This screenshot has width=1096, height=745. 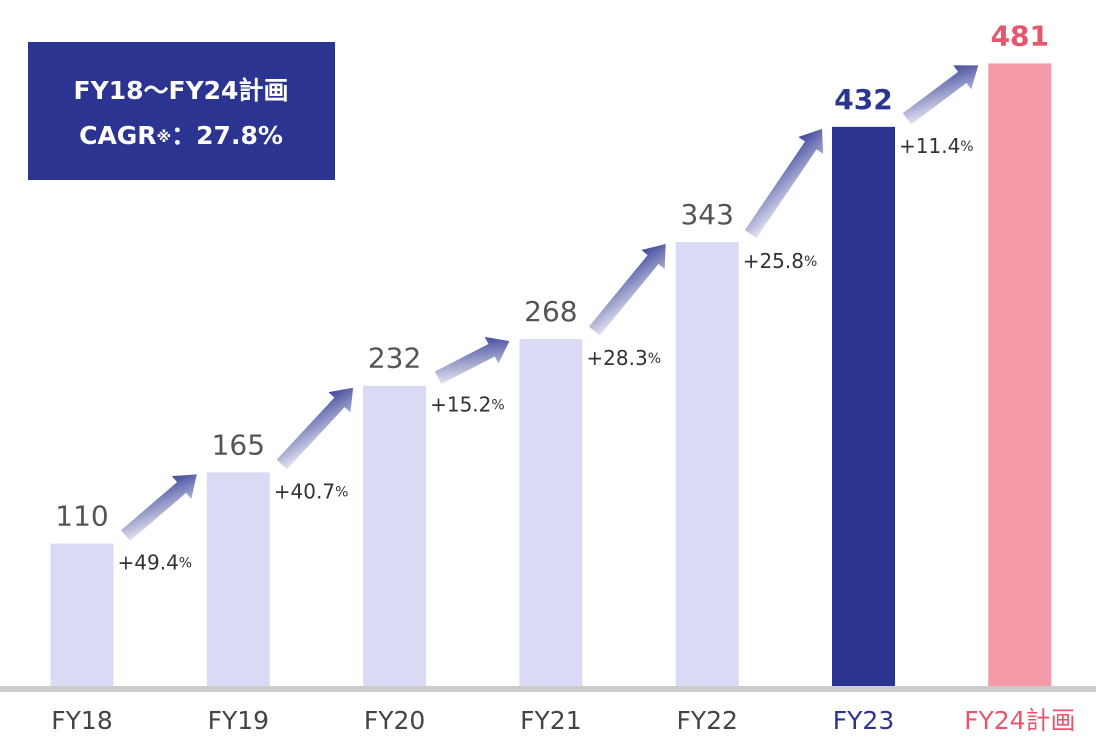 What do you see at coordinates (623, 358) in the screenshot?
I see `growth-label: +28.3%` at bounding box center [623, 358].